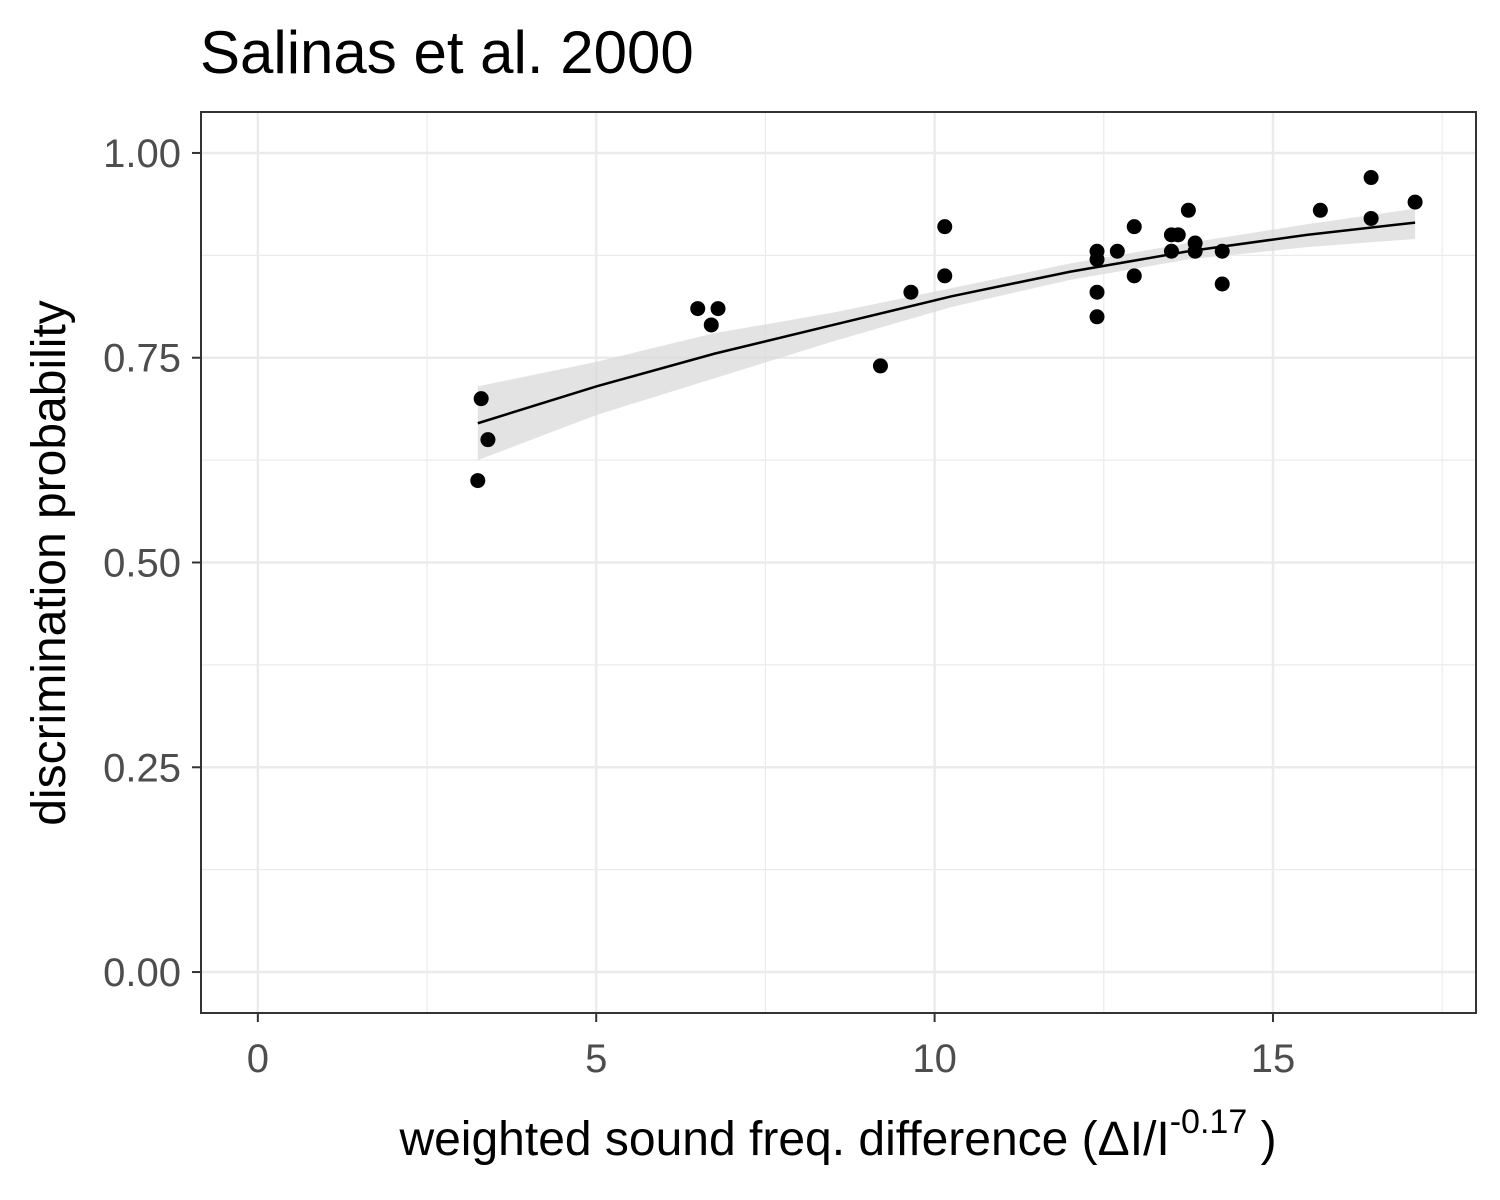  I want to click on fit-line, so click(946, 323).